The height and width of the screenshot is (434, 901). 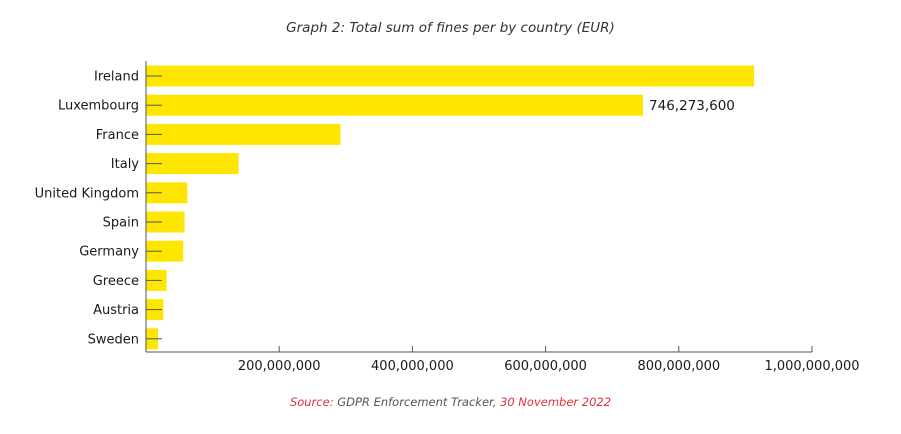 I want to click on data-label: 746,273,600, so click(x=692, y=106).